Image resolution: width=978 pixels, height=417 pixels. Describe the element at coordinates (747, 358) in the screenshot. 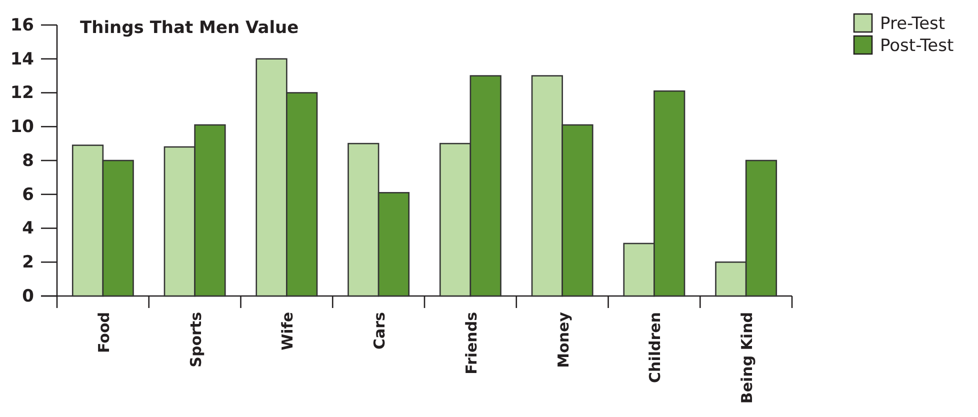

I see `x-tick-label: Being Kind` at that location.